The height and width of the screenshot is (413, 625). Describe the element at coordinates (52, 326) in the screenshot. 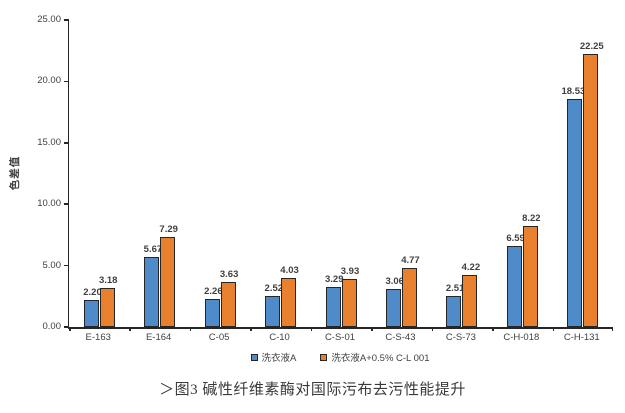

I see `y-tick-label: 0.00` at that location.